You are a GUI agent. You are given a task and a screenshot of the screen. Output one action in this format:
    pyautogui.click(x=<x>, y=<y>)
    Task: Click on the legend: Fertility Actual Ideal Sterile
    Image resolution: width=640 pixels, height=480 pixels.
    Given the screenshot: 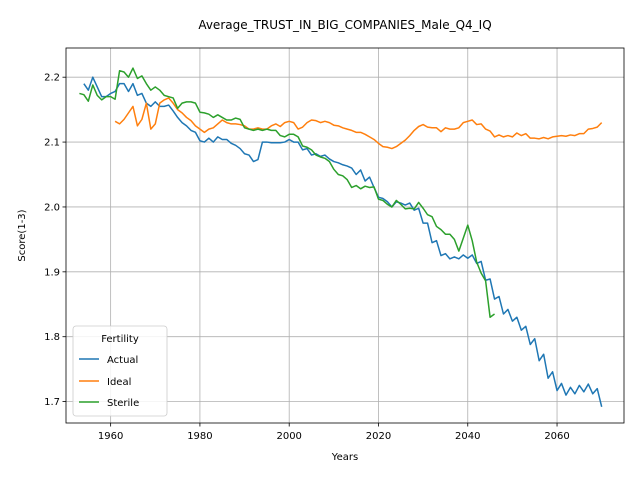 What is the action you would take?
    pyautogui.click(x=120, y=371)
    